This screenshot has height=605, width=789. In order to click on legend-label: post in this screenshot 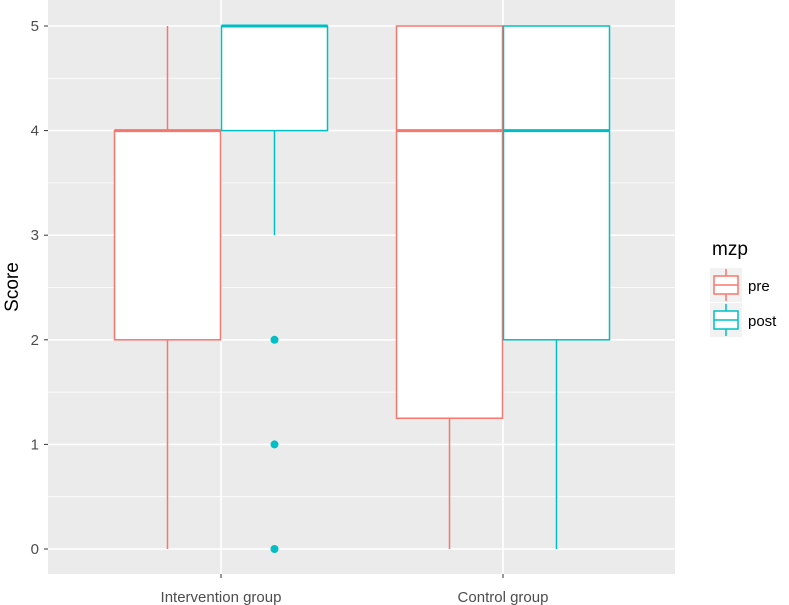, I will do `click(762, 321)`.